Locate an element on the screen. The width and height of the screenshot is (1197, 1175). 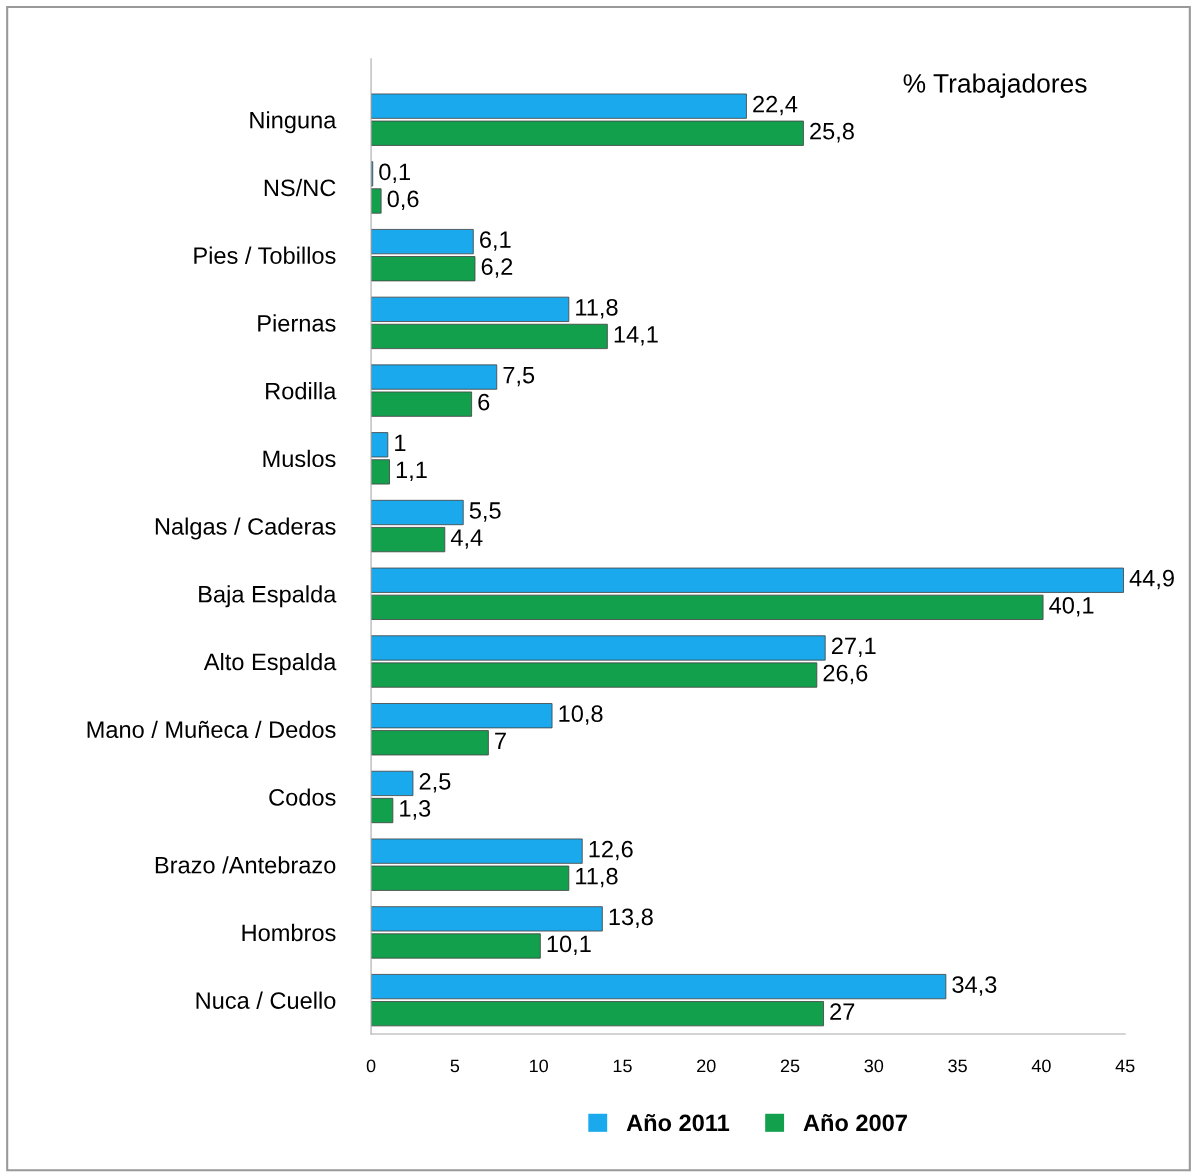
y-tick-label: Mano / Muñeca / Dedos is located at coordinates (211, 729).